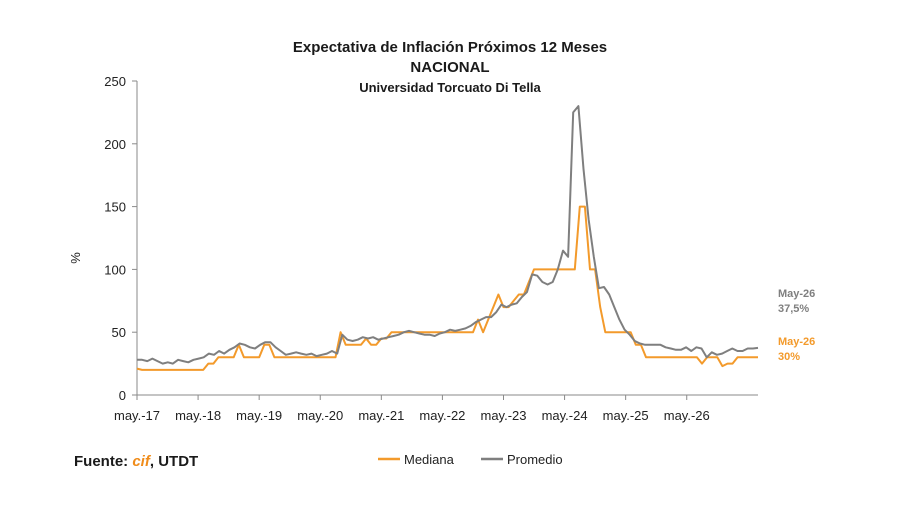 The width and height of the screenshot is (900, 505). What do you see at coordinates (796, 325) in the screenshot?
I see `end-annotations: May-26 37,5% May-26 30%` at bounding box center [796, 325].